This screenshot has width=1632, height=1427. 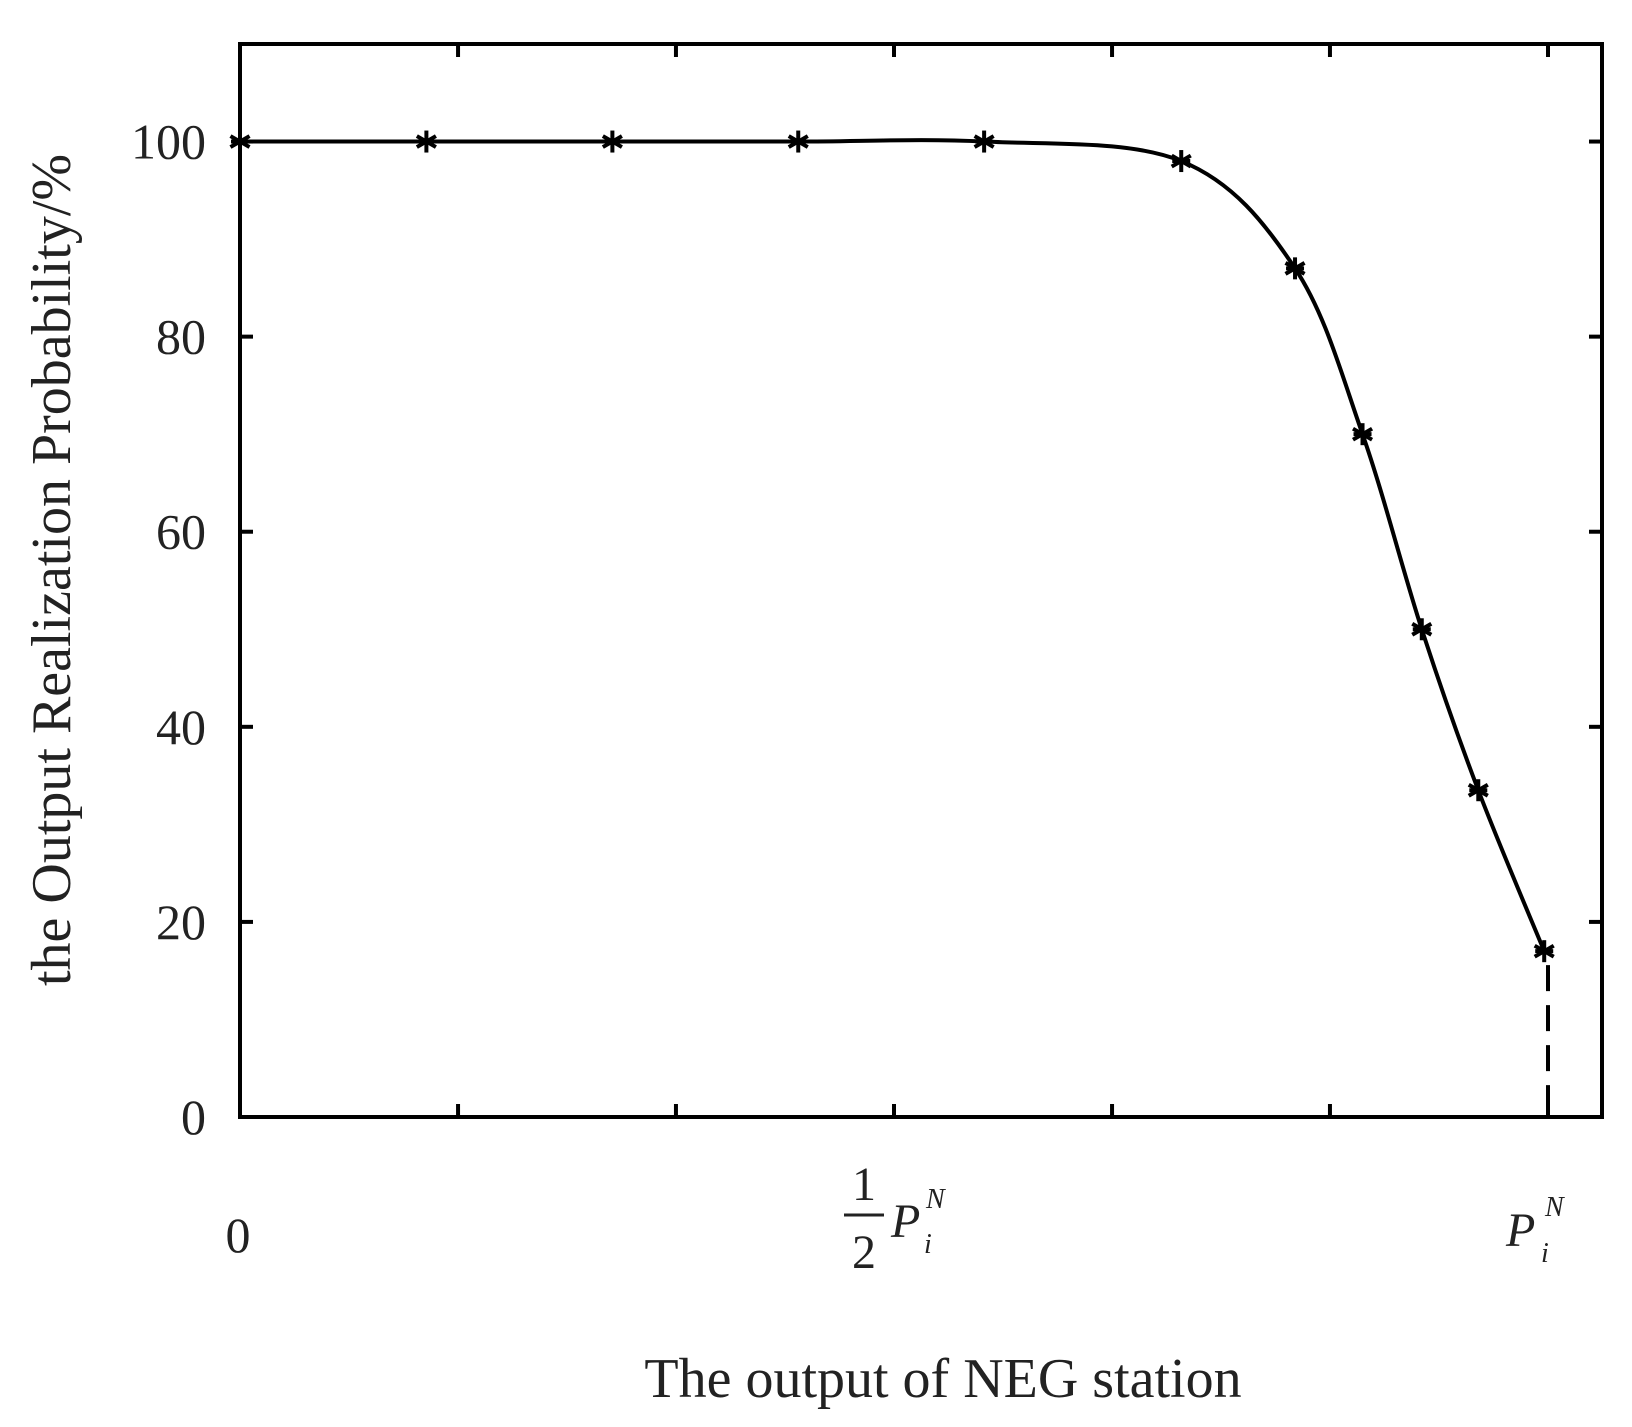 I want to click on y-axis-title: the Output Realization Probability/%, so click(x=52, y=570).